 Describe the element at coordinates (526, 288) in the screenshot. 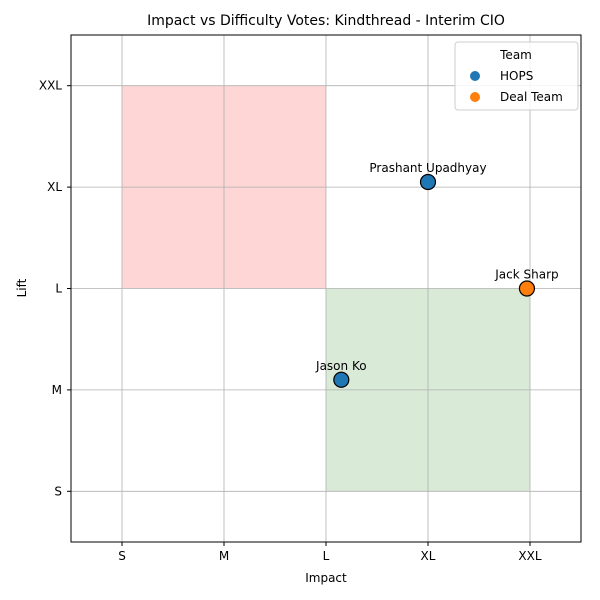

I see `point-jack-sharp` at that location.